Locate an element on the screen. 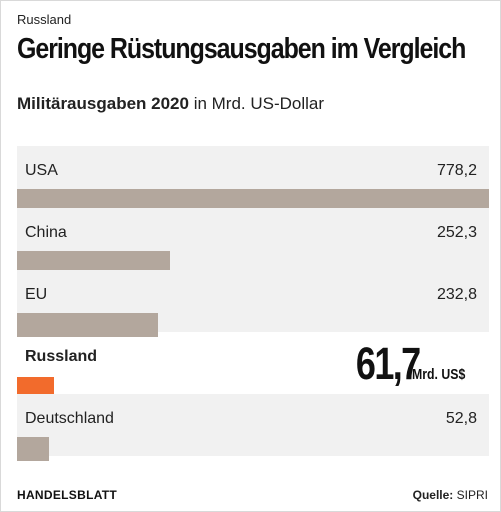  category-label: USA is located at coordinates (41, 170).